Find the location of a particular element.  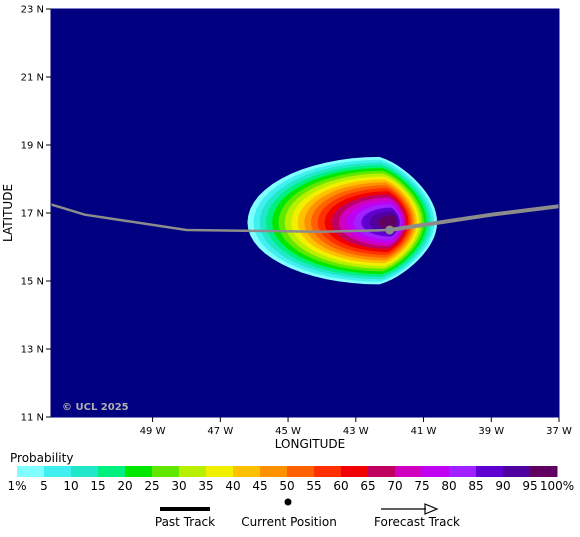

lat-tick-label: 13 N is located at coordinates (32, 350).